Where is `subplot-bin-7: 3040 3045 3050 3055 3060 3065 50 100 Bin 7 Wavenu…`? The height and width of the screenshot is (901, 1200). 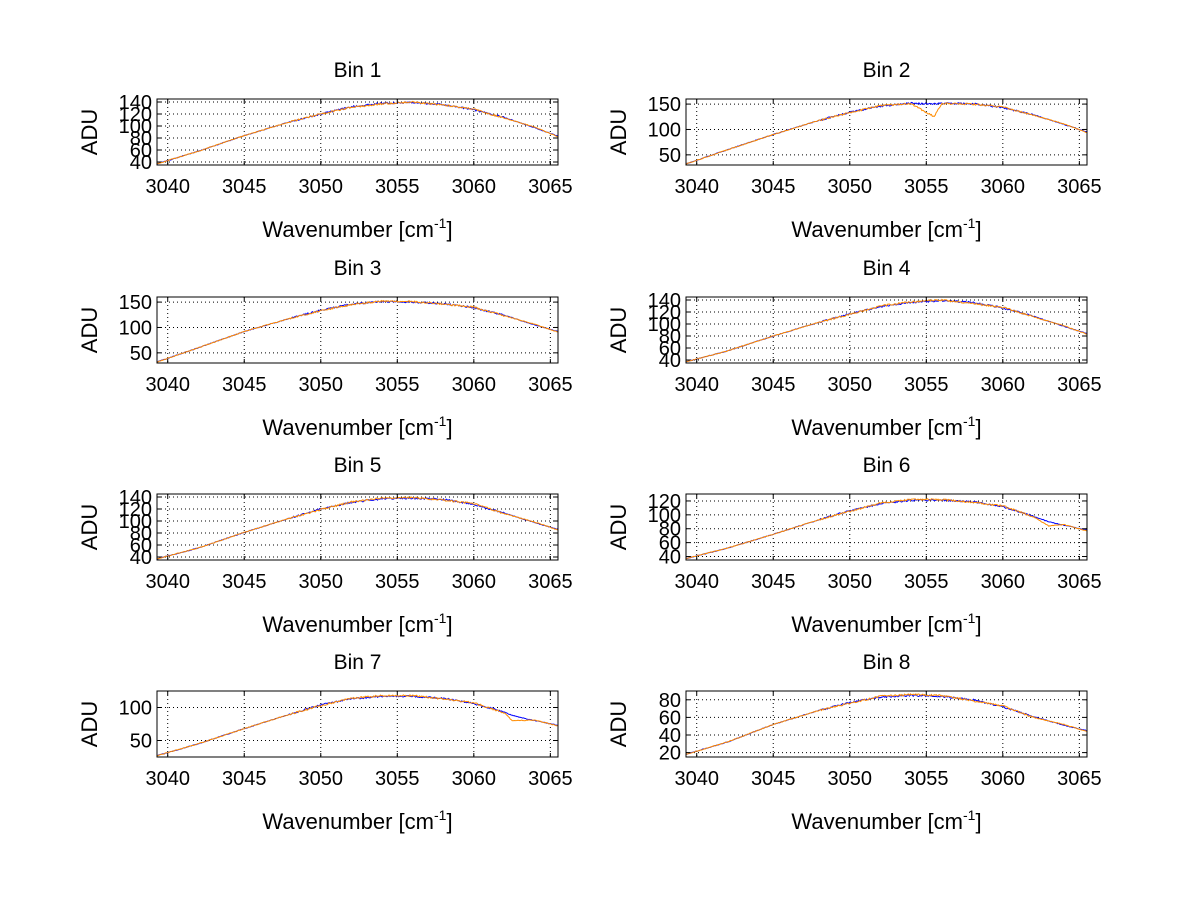 subplot-bin-7: 3040 3045 3050 3055 3060 3065 50 100 Bin 7 Wavenu… is located at coordinates (325, 742).